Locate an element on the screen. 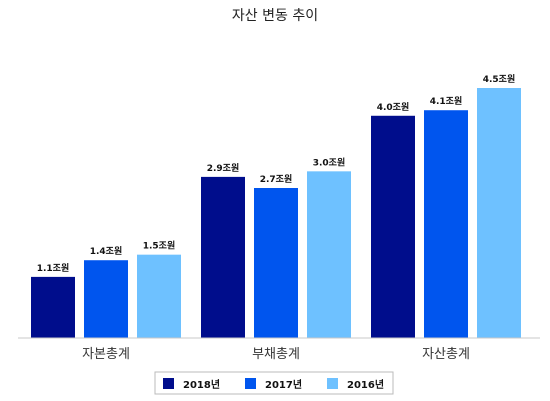  bar-2016년-자산총계 is located at coordinates (499, 213).